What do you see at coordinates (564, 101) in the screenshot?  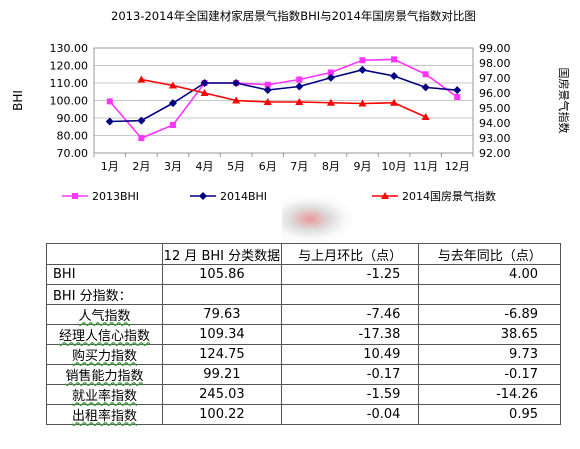 I see `y-right-axis-label: 国房景气指数` at bounding box center [564, 101].